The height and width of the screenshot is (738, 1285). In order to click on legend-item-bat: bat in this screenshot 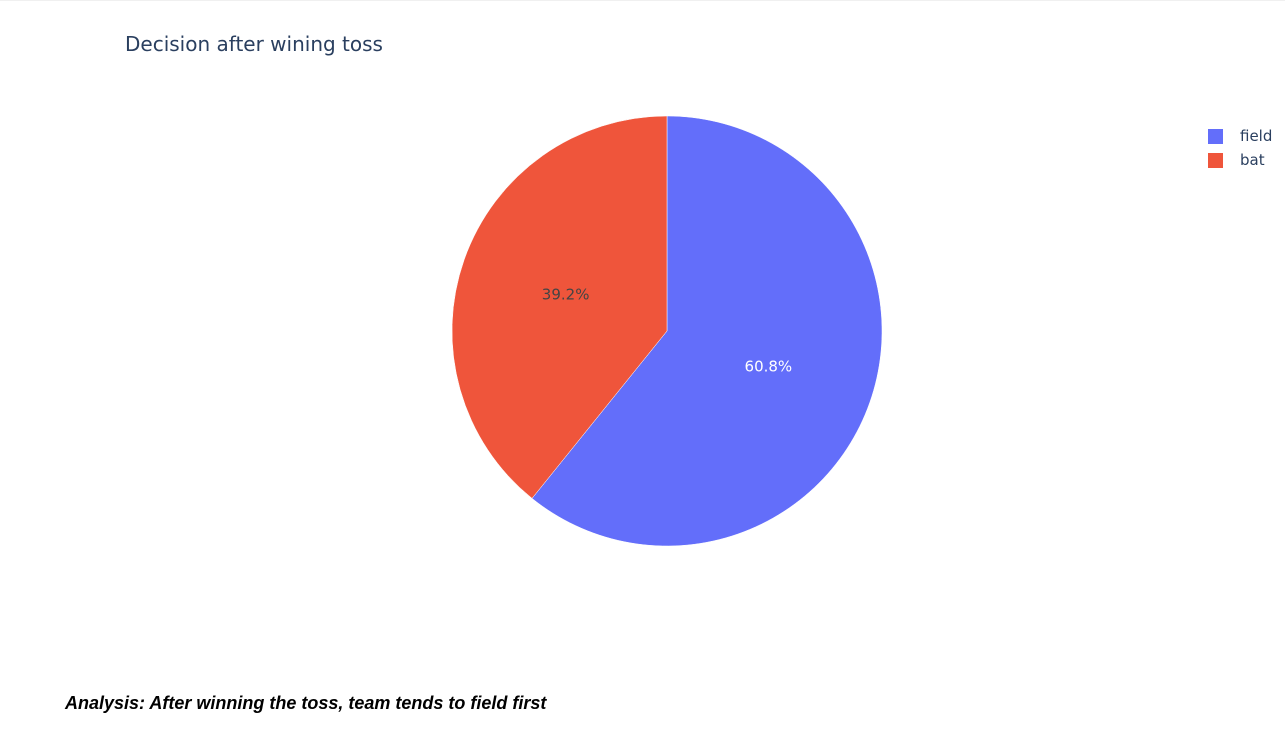, I will do `click(1240, 160)`.